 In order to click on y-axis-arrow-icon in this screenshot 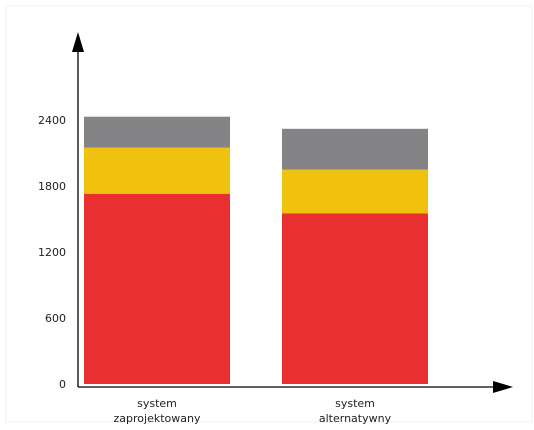, I will do `click(78, 42)`.